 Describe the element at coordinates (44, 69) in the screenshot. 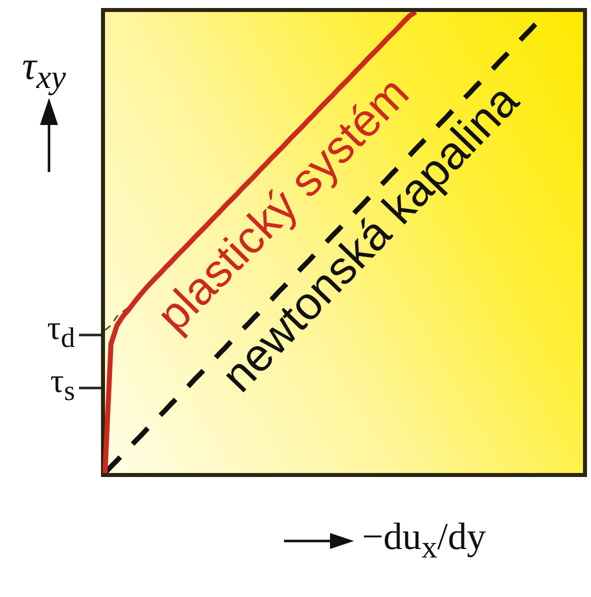

I see `y-axis-title: τ$_{xy}$` at that location.